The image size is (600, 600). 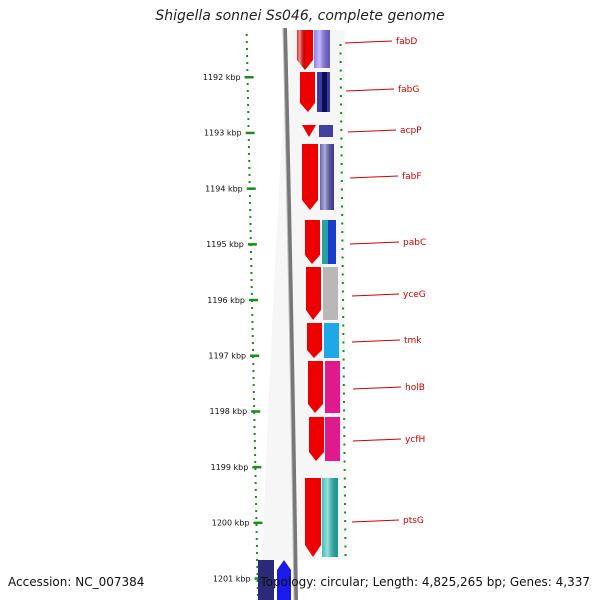 I want to click on gene-label-yceG: yceG, so click(x=414, y=295).